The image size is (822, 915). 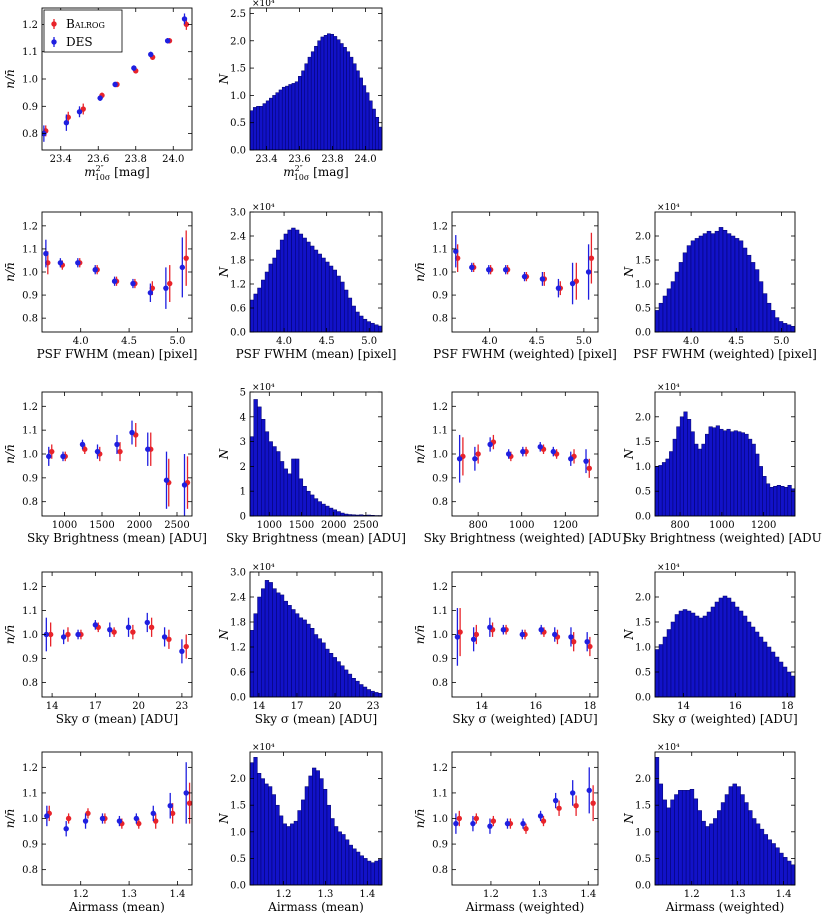 I want to click on x-axis-label-m: m, so click(x=288, y=172).